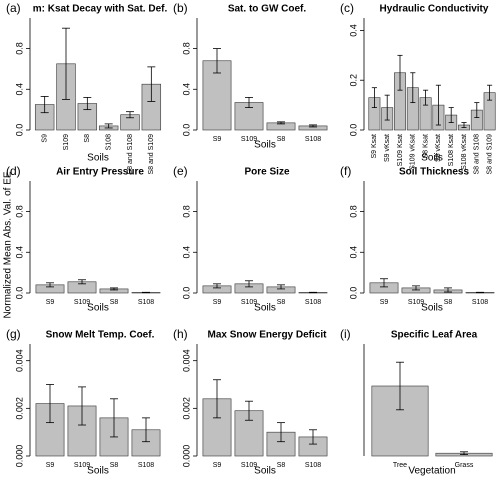 The height and width of the screenshot is (491, 500). What do you see at coordinates (100, 9) in the screenshot?
I see `chart-title: m: Ksat Decay with Sat. Def.` at bounding box center [100, 9].